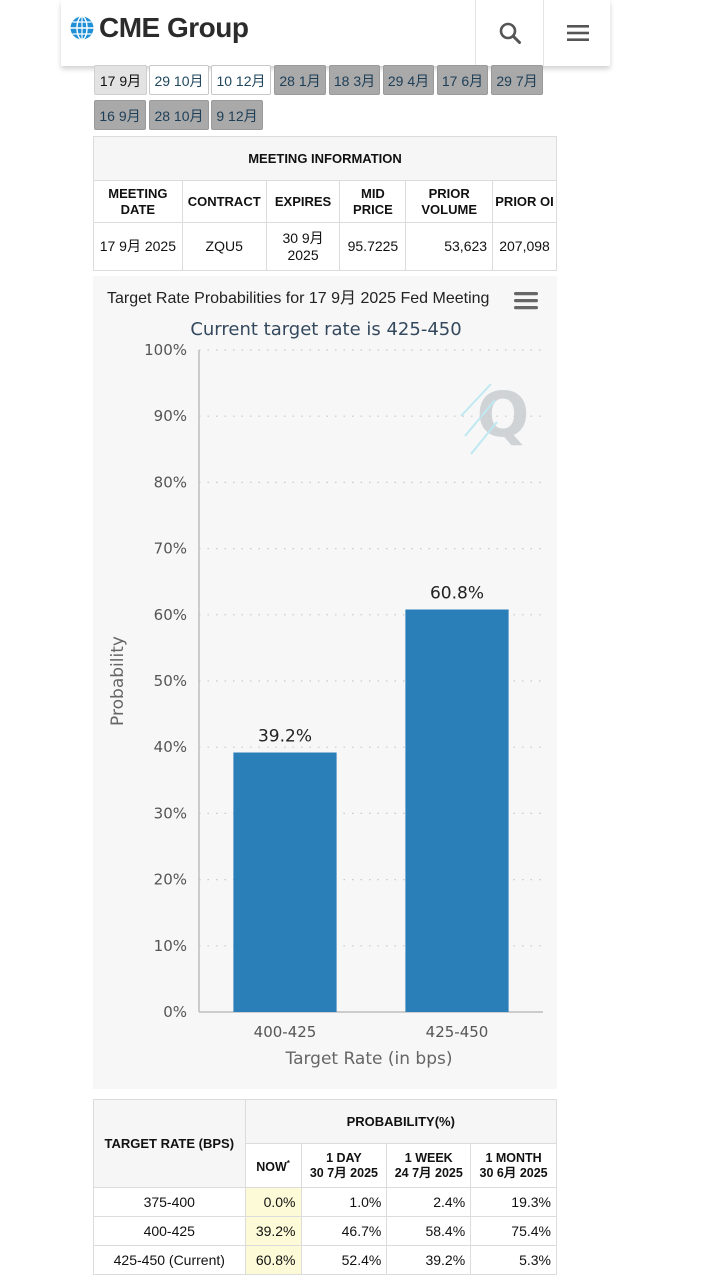  What do you see at coordinates (285, 1032) in the screenshot?
I see `x-tick-label: 400-425` at bounding box center [285, 1032].